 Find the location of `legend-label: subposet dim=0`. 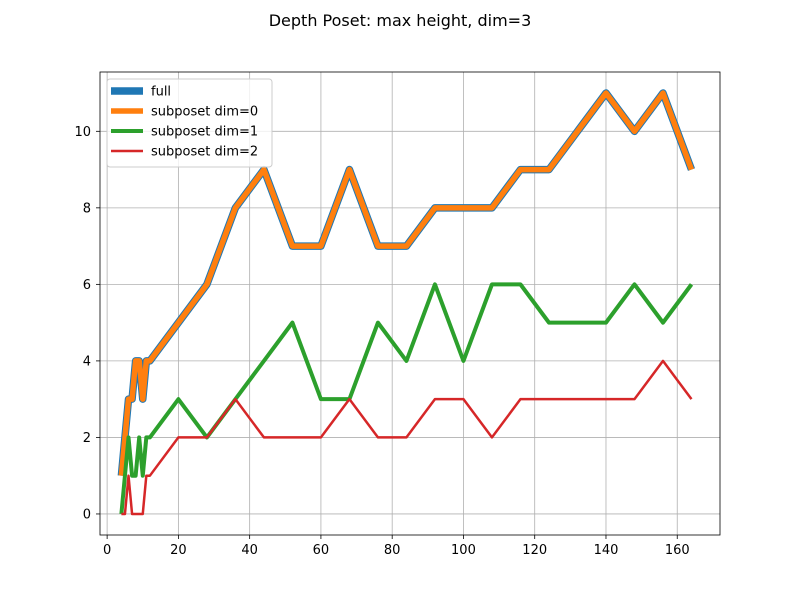

legend-label: subposet dim=0 is located at coordinates (204, 112).